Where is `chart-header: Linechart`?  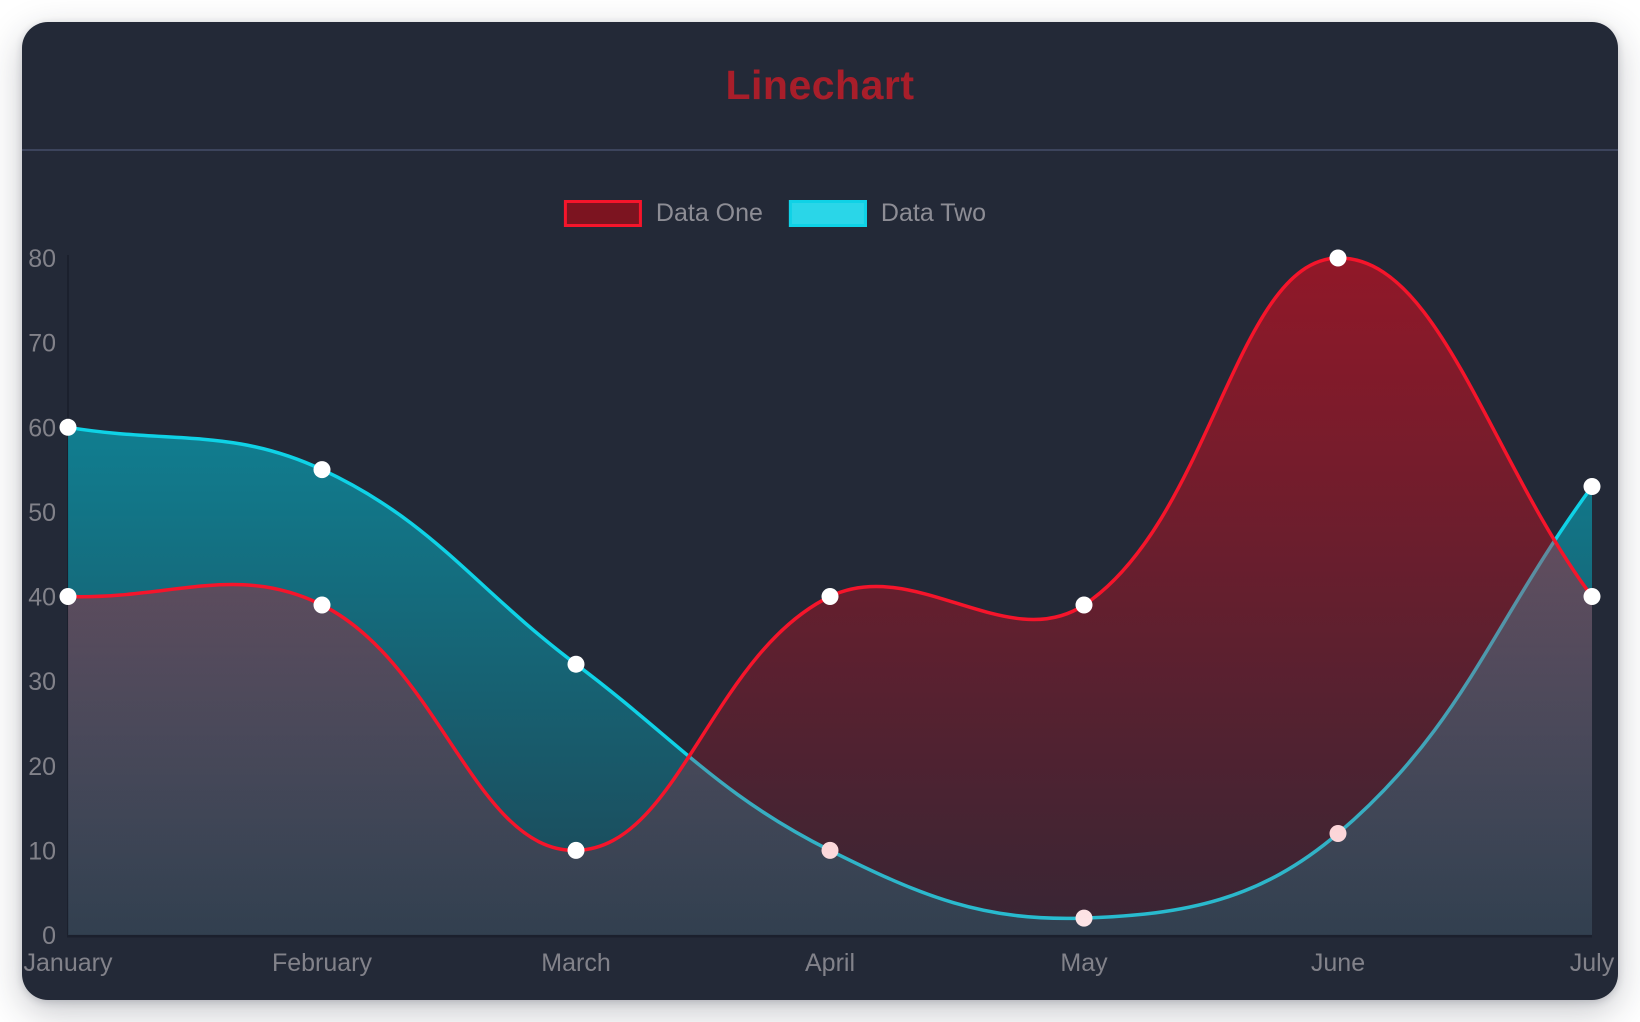 chart-header: Linechart is located at coordinates (820, 85).